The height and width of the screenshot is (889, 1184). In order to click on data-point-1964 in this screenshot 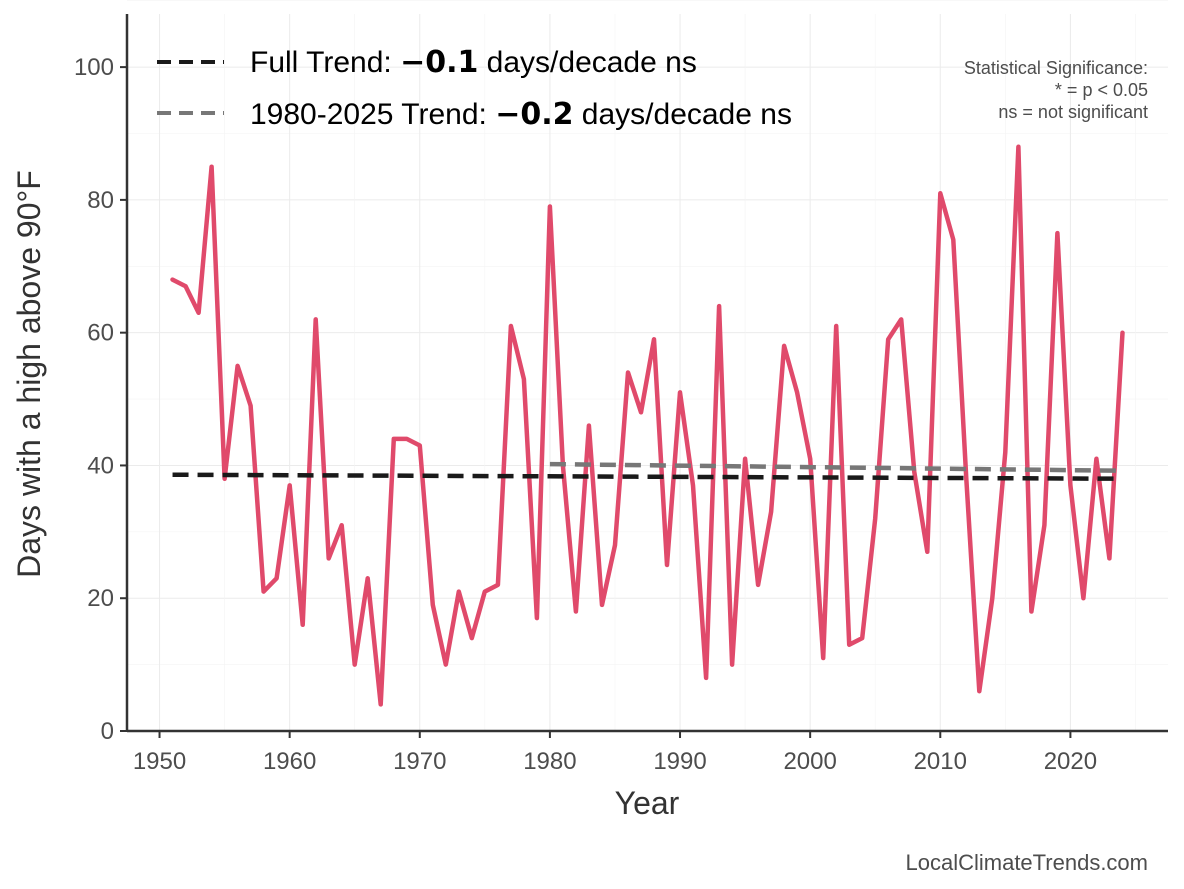, I will do `click(341, 525)`.